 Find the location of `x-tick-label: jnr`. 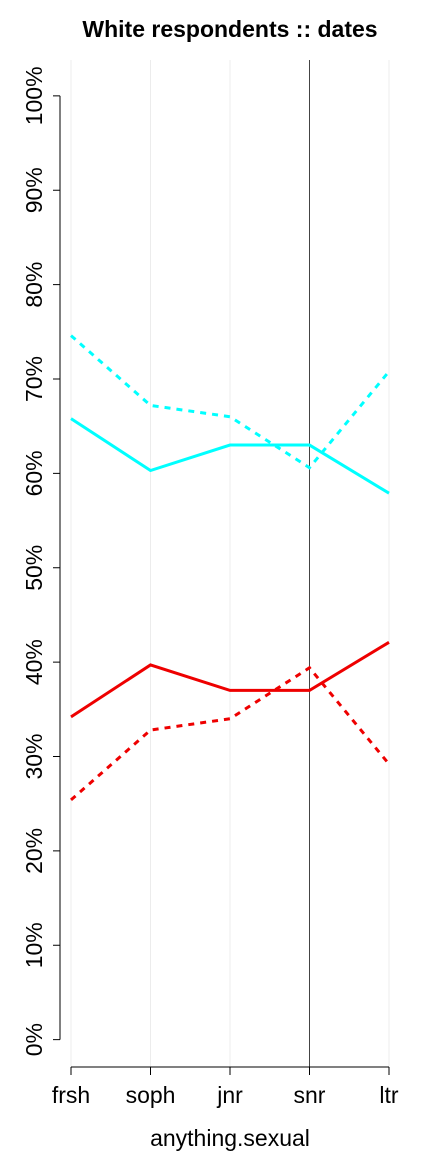

x-tick-label: jnr is located at coordinates (229, 1095).